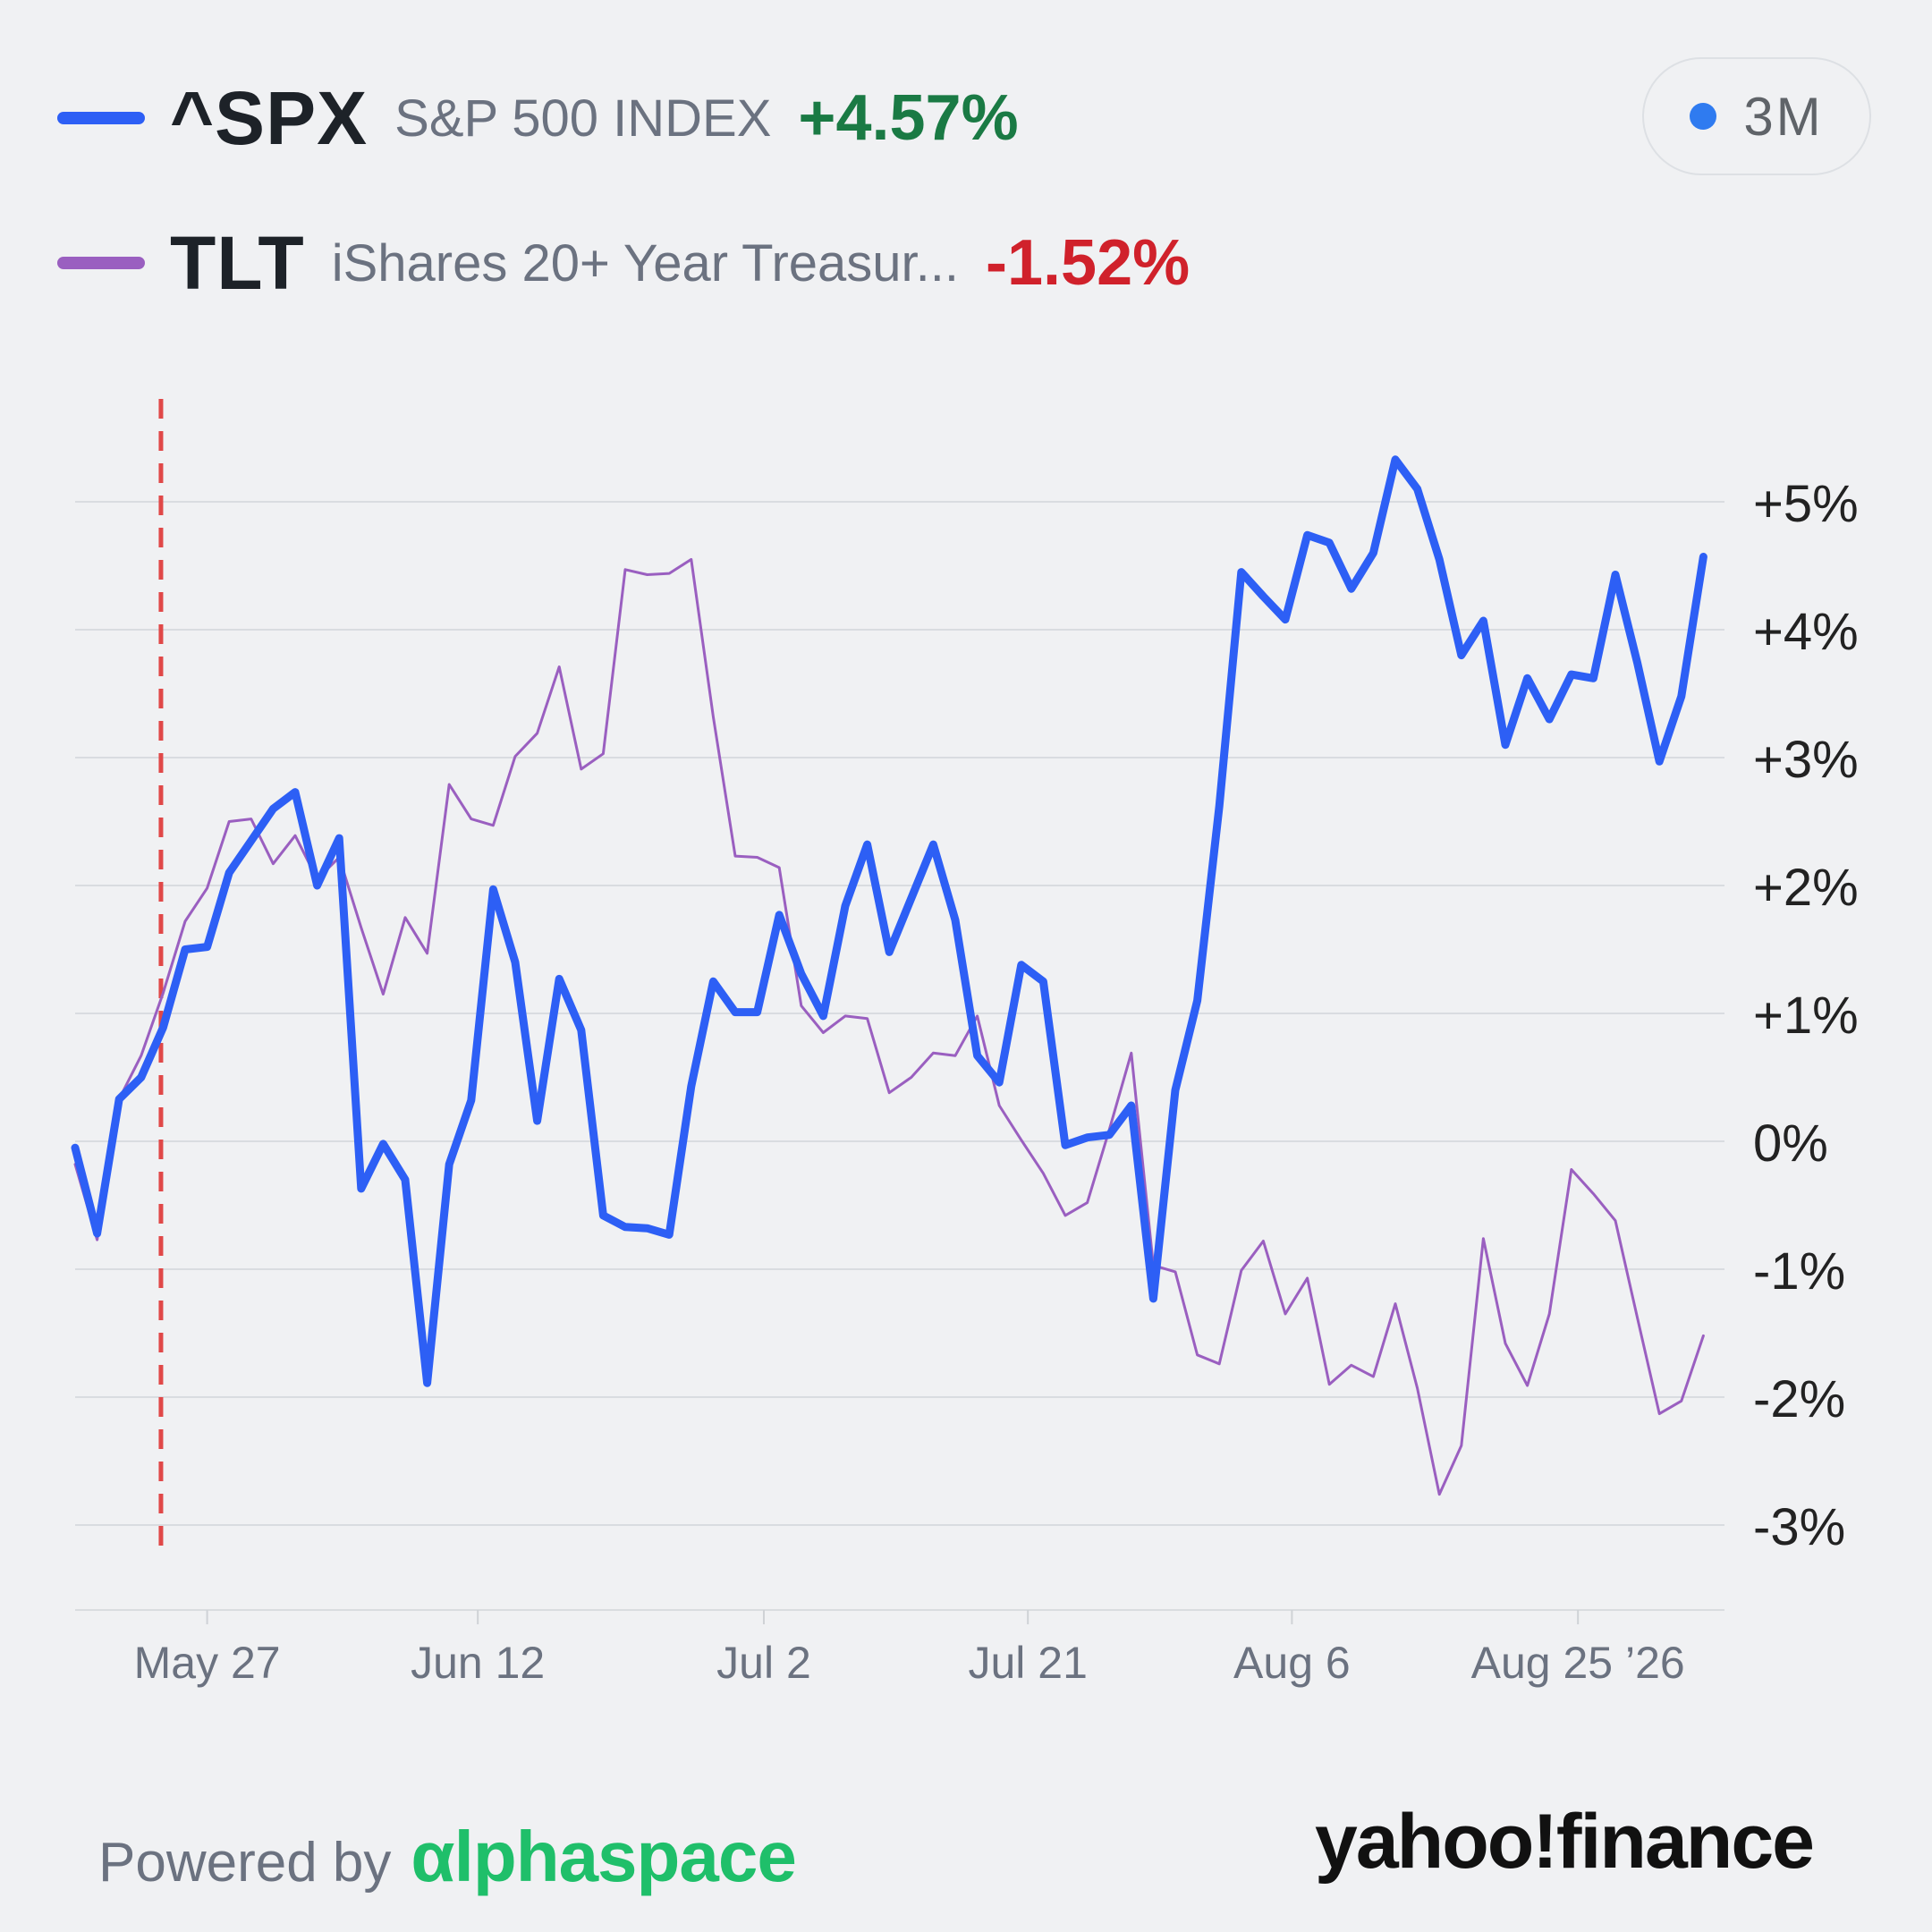  What do you see at coordinates (899, 1648) in the screenshot?
I see `x-axis: May 27 Jun 12 Jul 2 Jul 21 Aug 6 Aug 25 ’26` at bounding box center [899, 1648].